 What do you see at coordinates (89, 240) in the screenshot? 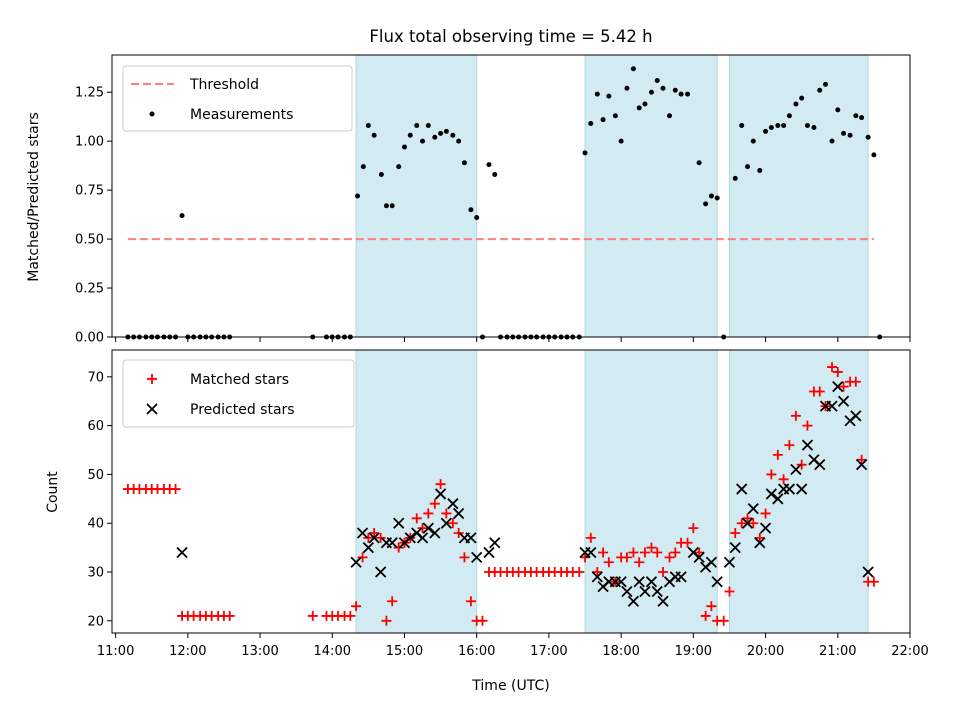
I see `top-y-tick-label: 0.50` at bounding box center [89, 240].